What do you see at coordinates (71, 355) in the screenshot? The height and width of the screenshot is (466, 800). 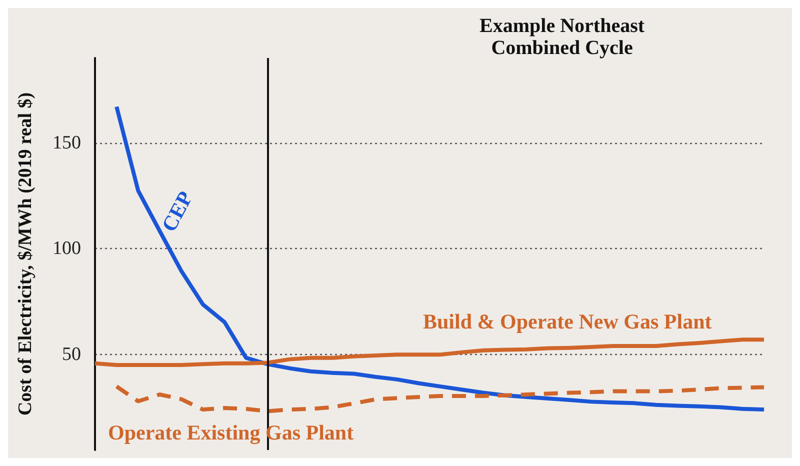 I see `y-tick-label: 50` at bounding box center [71, 355].